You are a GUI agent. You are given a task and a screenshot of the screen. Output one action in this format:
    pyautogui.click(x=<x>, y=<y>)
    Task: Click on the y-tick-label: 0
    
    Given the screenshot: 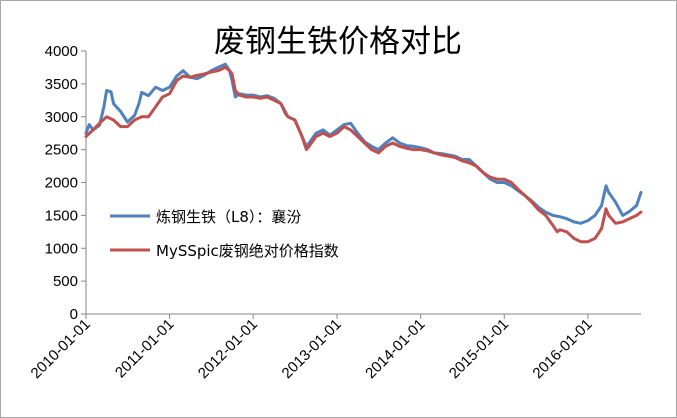 What is the action you would take?
    pyautogui.click(x=74, y=314)
    